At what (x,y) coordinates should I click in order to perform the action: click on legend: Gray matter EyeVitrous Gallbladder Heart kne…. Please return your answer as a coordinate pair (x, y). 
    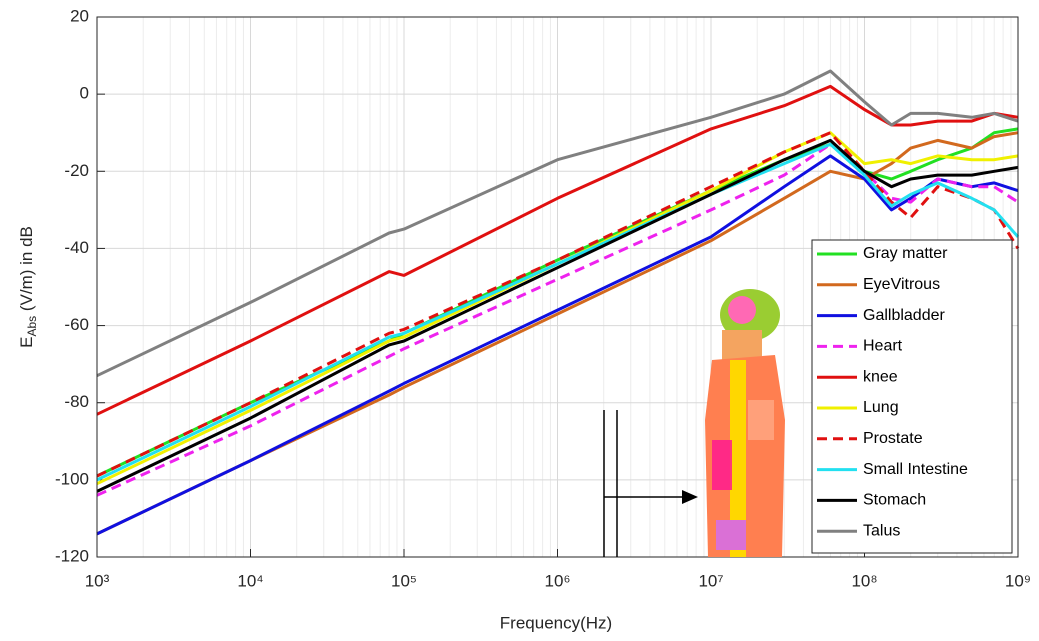
    Looking at the image, I should click on (912, 396).